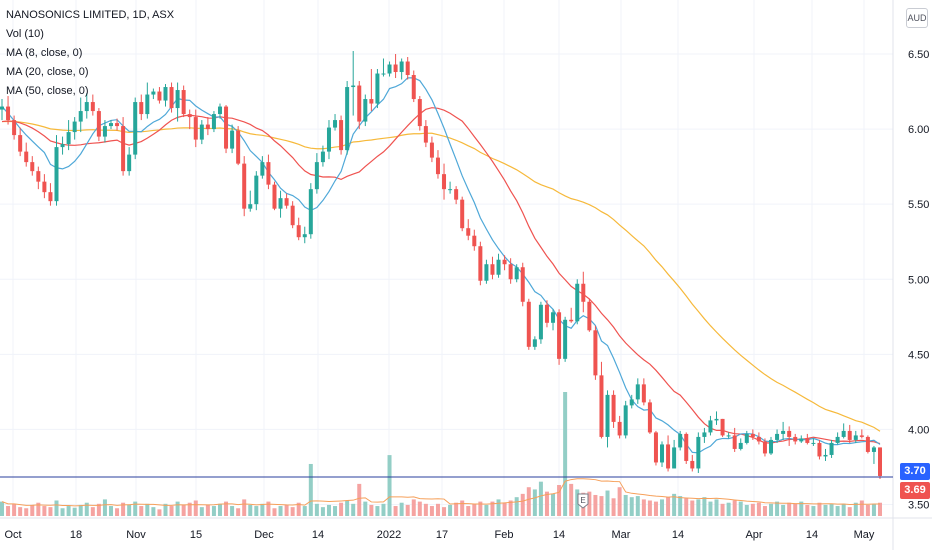 This screenshot has width=932, height=550. Describe the element at coordinates (621, 535) in the screenshot. I see `time-axis-label: Mar` at that location.